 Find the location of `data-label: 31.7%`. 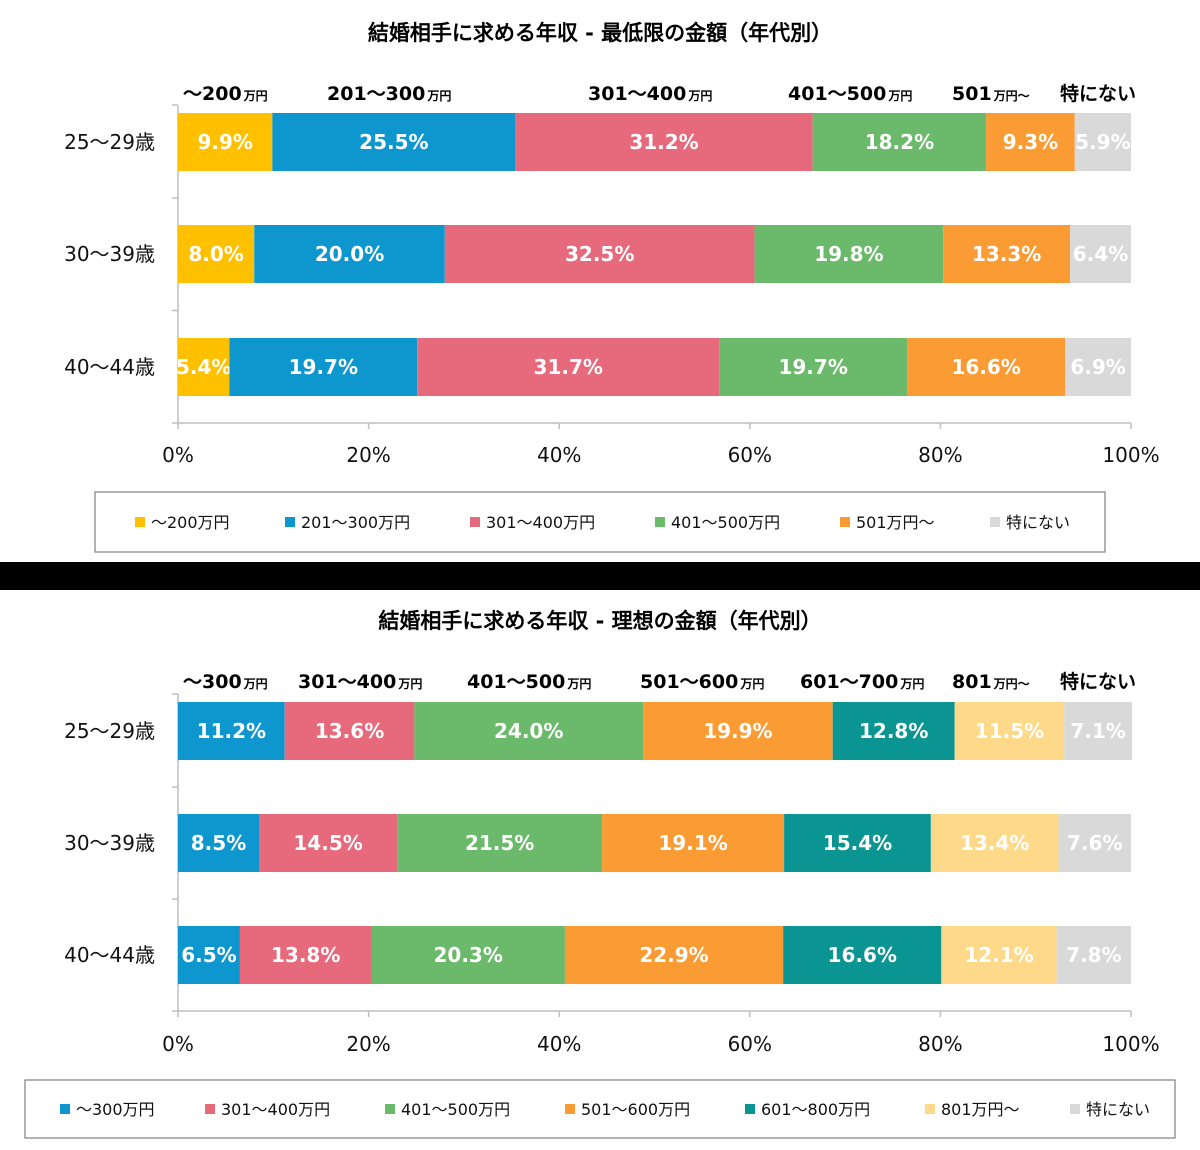

data-label: 31.7% is located at coordinates (568, 367).